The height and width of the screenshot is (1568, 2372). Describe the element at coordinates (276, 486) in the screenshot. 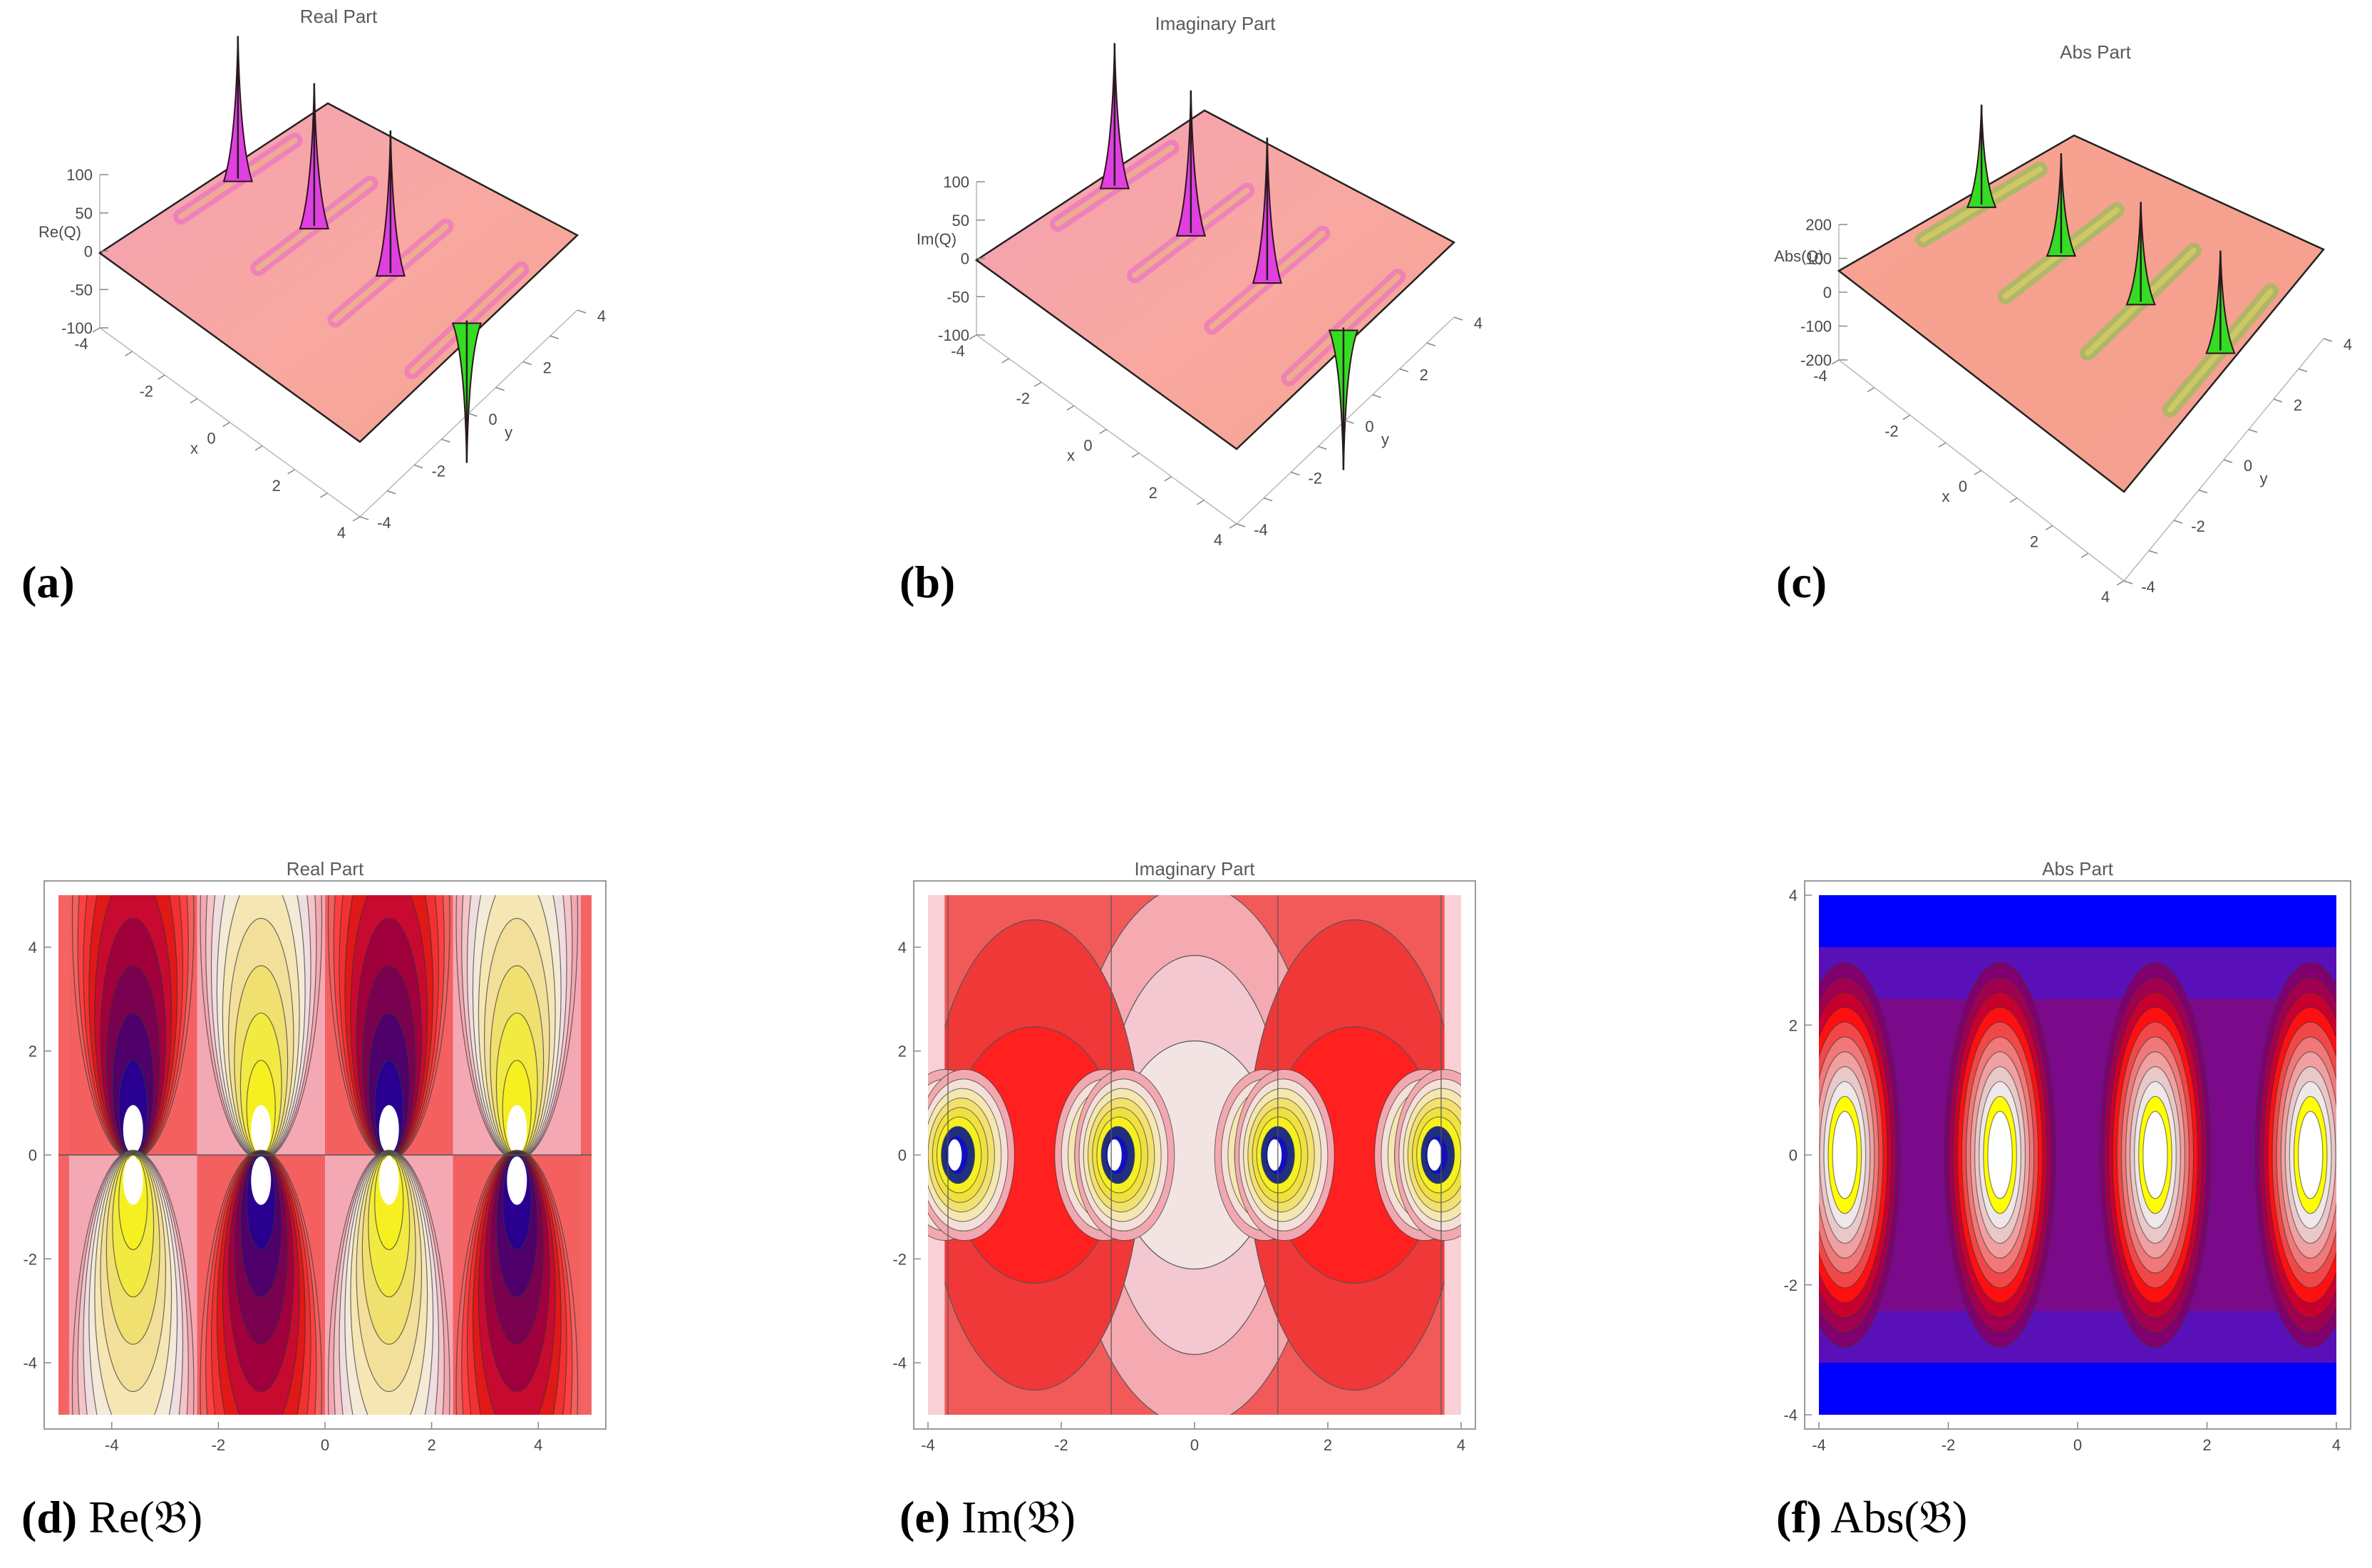

I see `x-tick-label: 2` at that location.